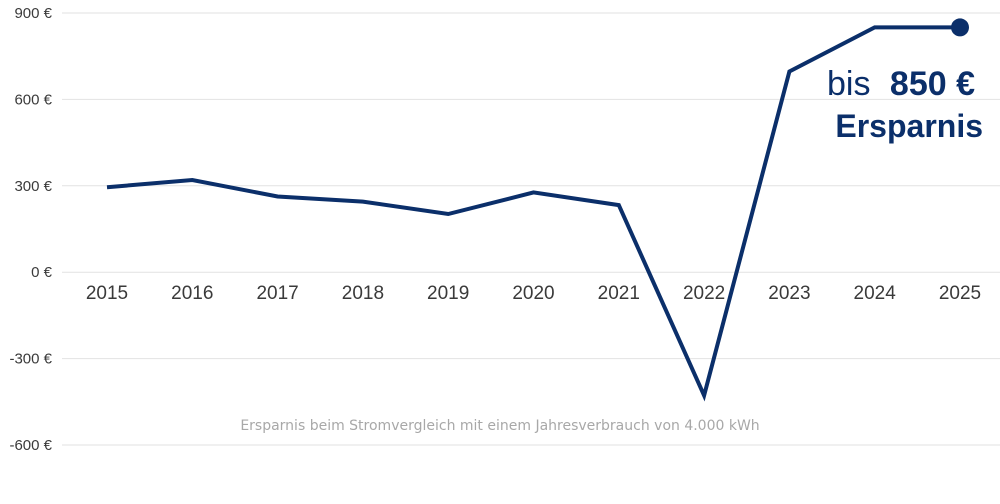 The height and width of the screenshot is (504, 1000). Describe the element at coordinates (33, 13) in the screenshot. I see `y-tick-label: 900 €` at that location.